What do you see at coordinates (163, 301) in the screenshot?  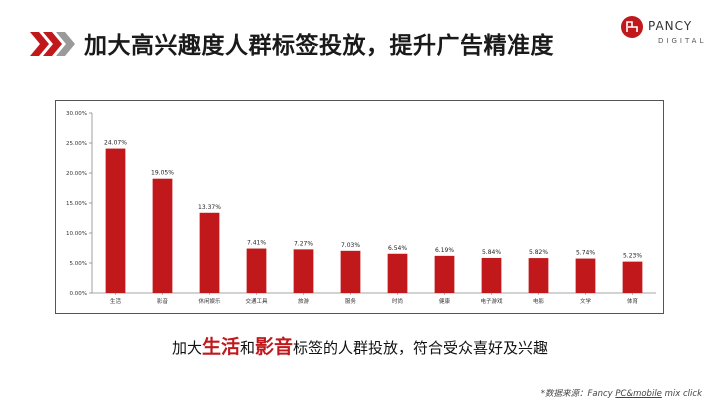 I see `x-tick-label: 影音` at bounding box center [163, 301].